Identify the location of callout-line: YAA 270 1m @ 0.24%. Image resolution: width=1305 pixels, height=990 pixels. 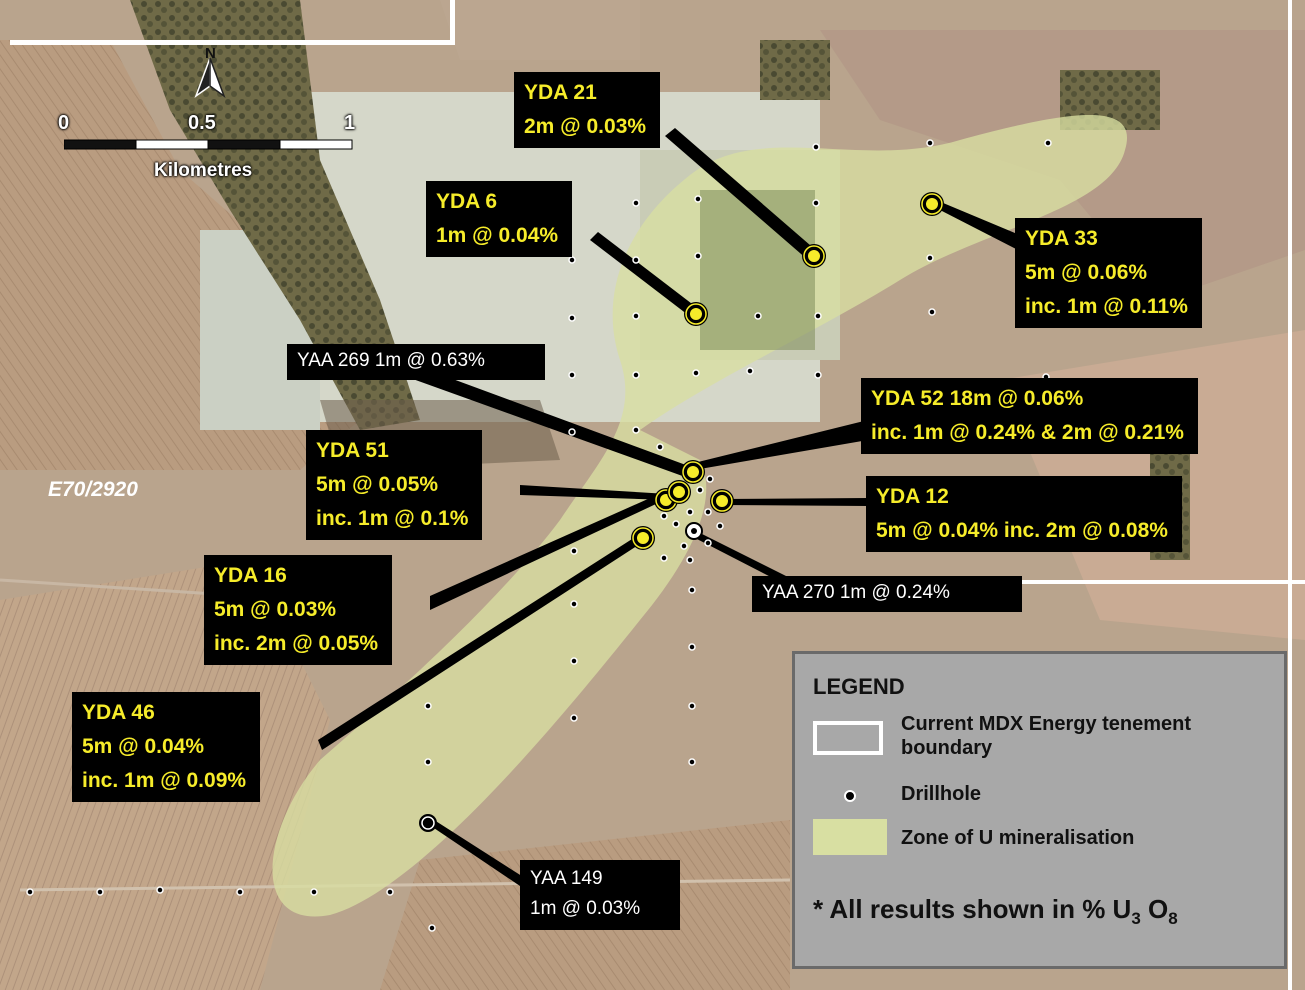
(856, 592).